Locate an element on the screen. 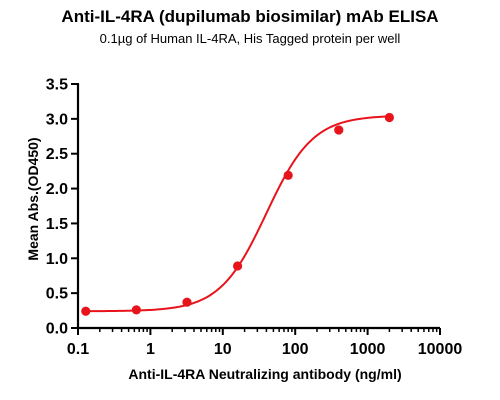  x-tick-label: 10000 is located at coordinates (440, 349).